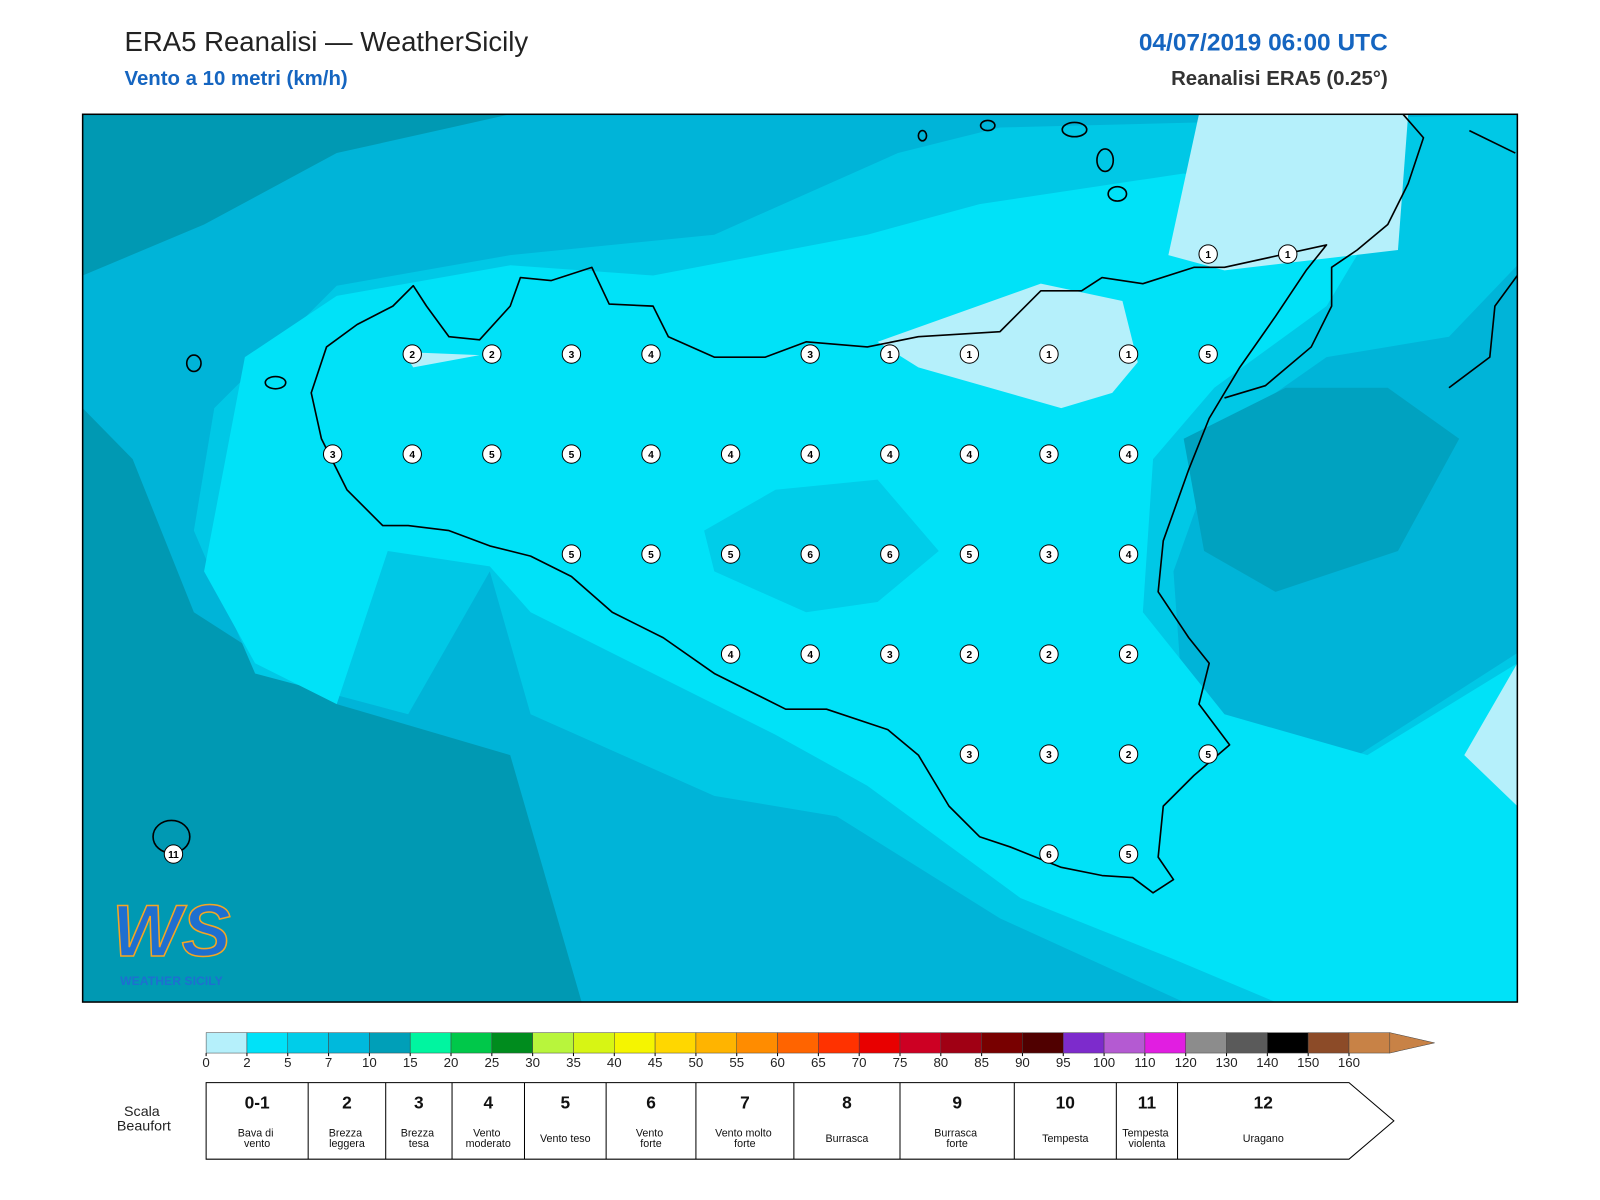 This screenshot has width=1600, height=1200. I want to click on subtitle: Vento a 10 metri (km/h), so click(235, 79).